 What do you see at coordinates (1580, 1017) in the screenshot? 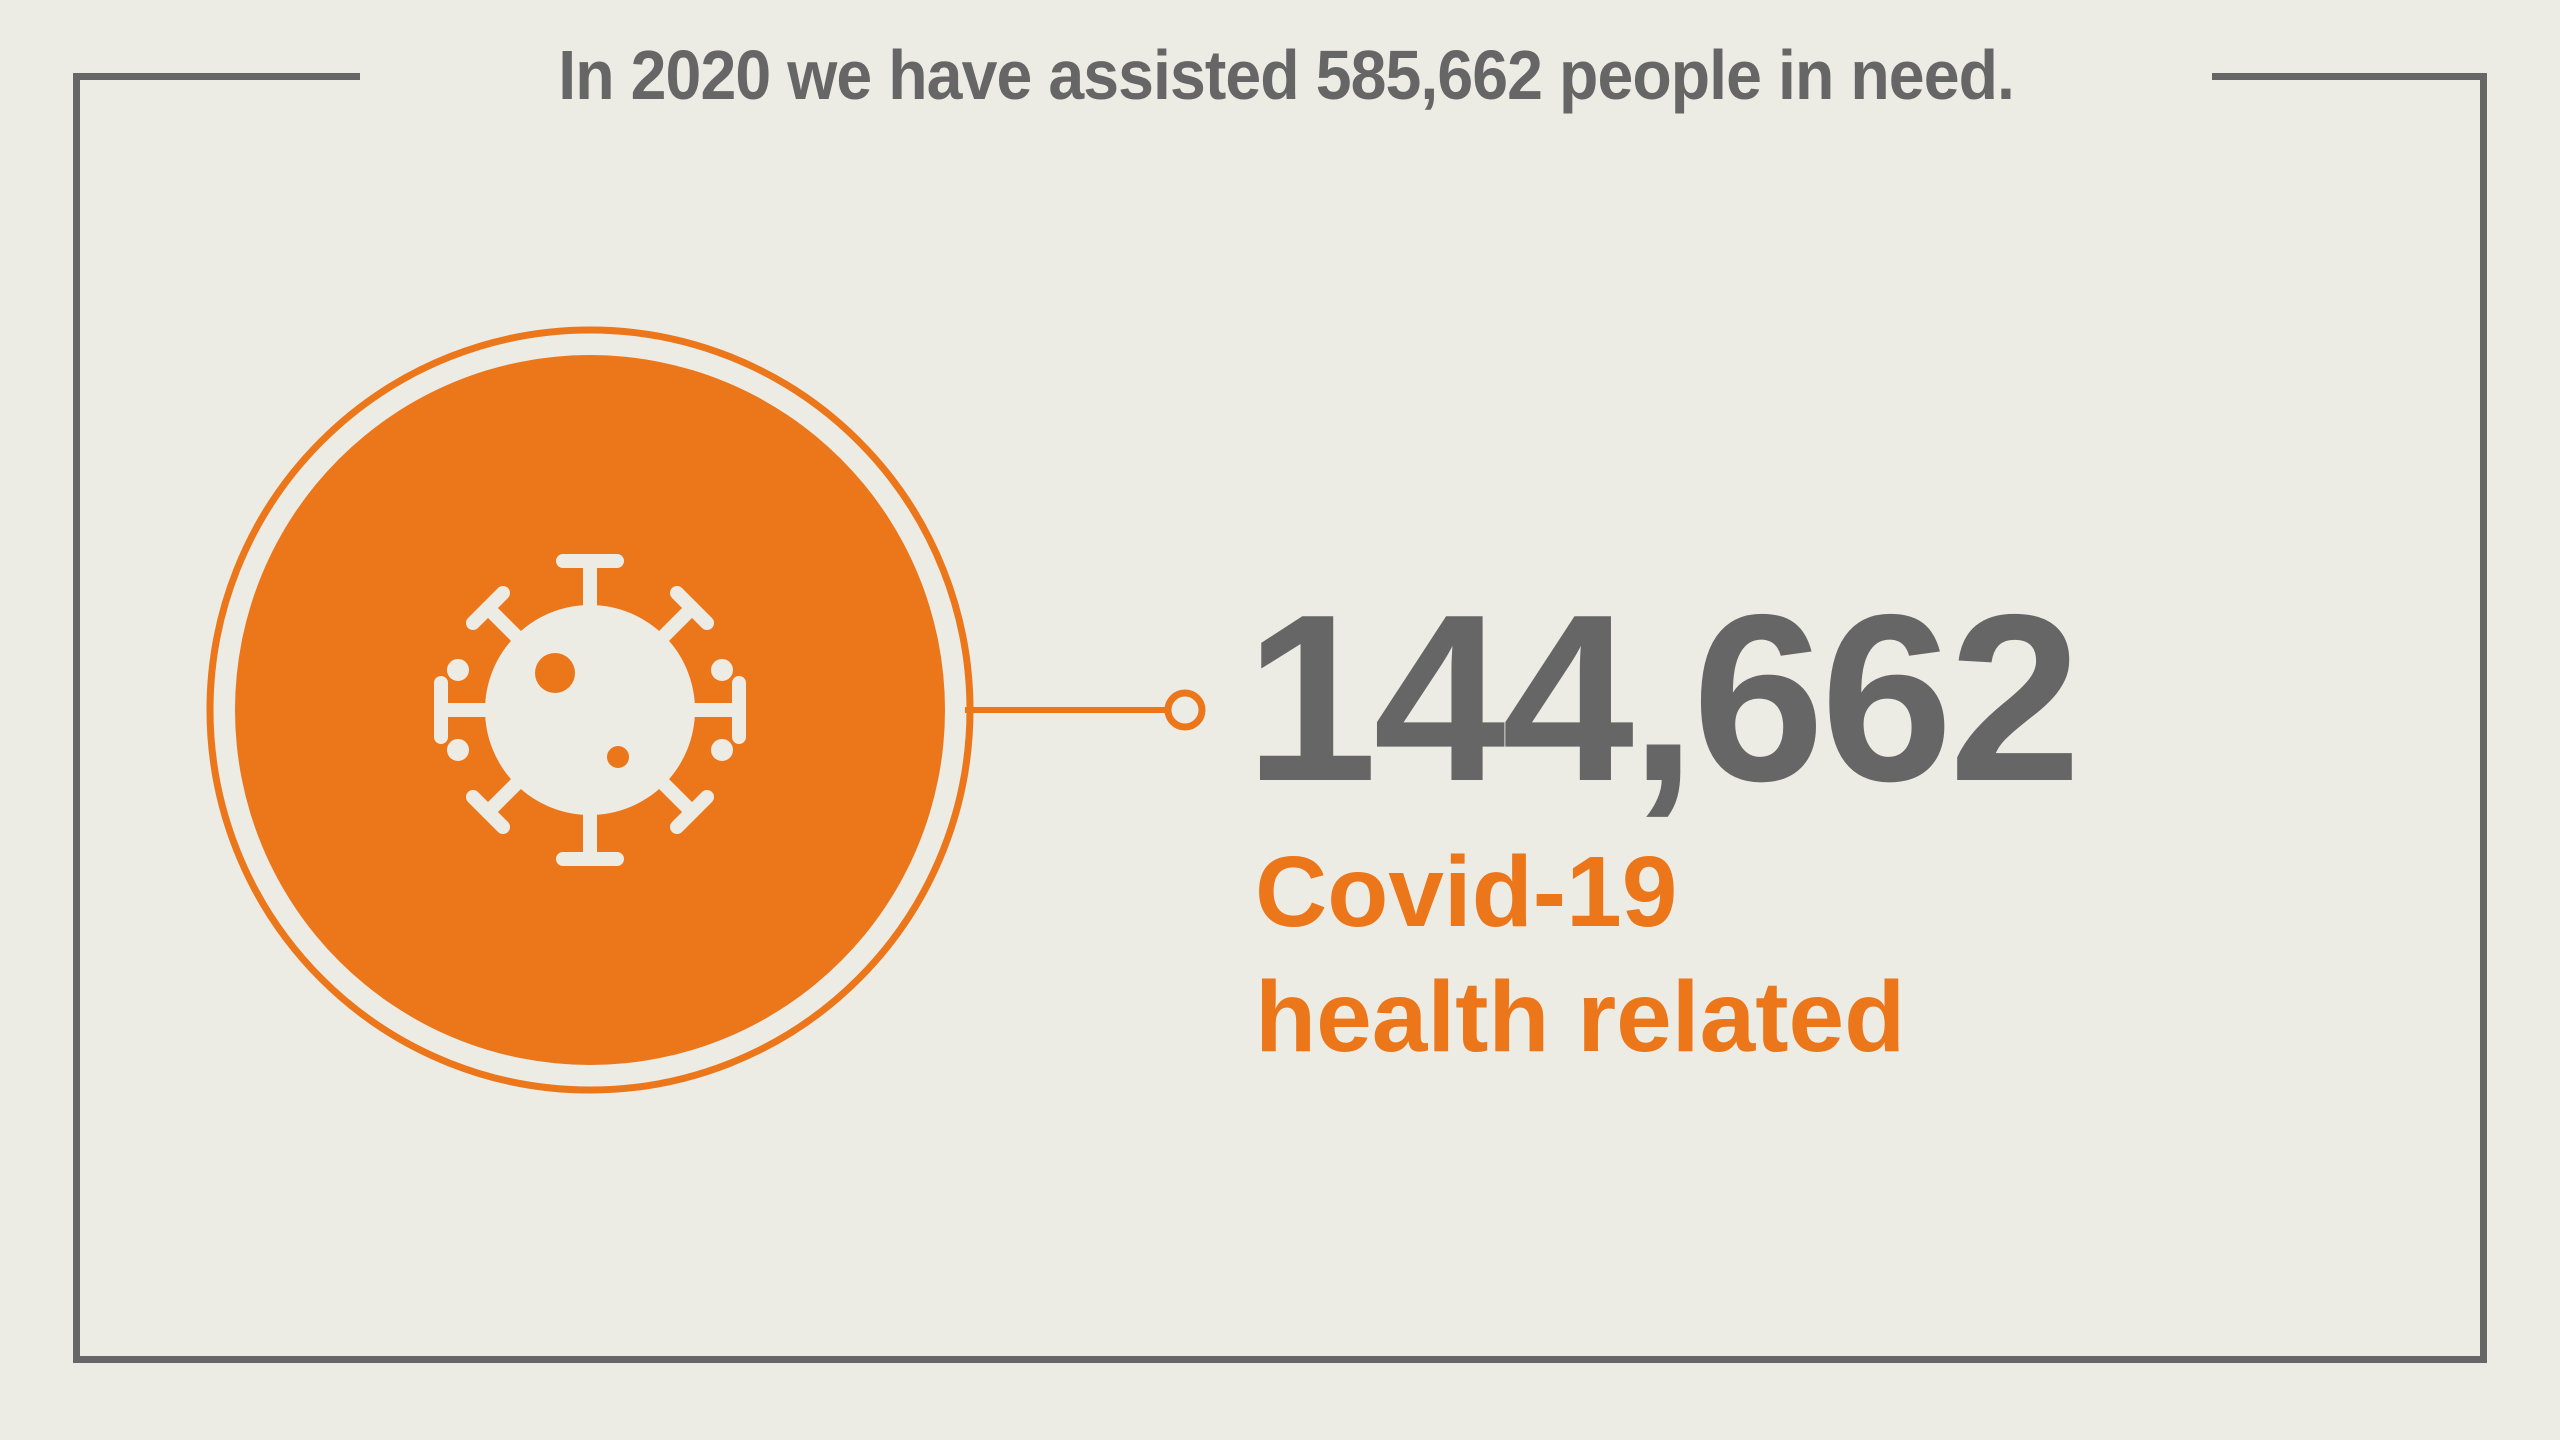
I see `stat-label-line2: health related` at bounding box center [1580, 1017].